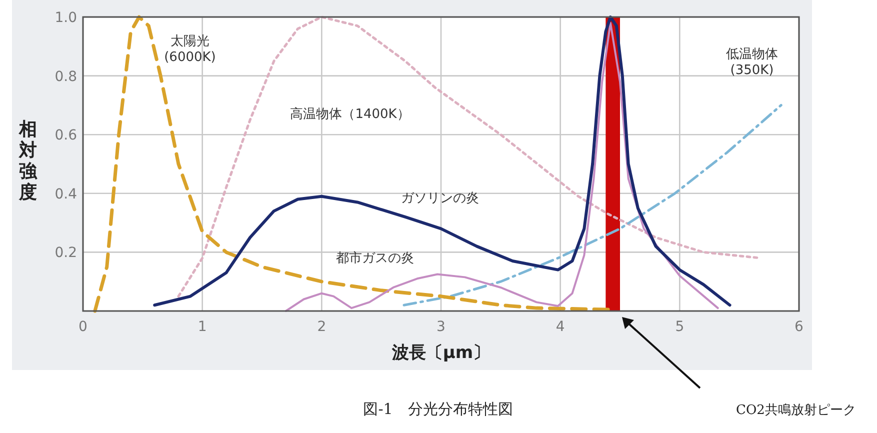 This screenshot has height=433, width=877. What do you see at coordinates (752, 62) in the screenshot?
I see `text: 低温物体 (350K)` at bounding box center [752, 62].